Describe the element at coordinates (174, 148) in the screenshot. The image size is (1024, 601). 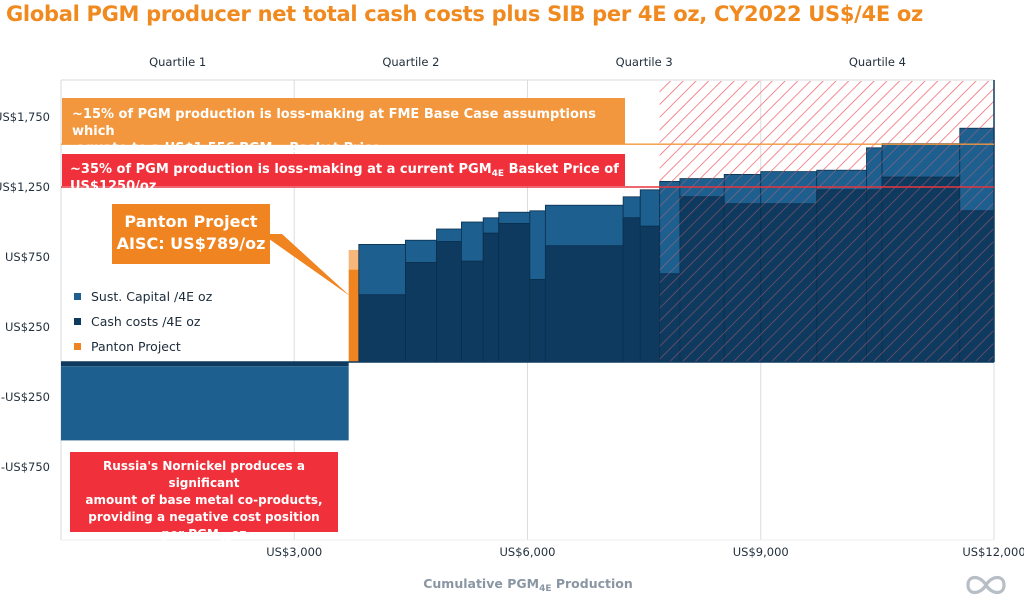
I see `fme-callout-line2-text: equate to a US$1,556 PGM` at that location.